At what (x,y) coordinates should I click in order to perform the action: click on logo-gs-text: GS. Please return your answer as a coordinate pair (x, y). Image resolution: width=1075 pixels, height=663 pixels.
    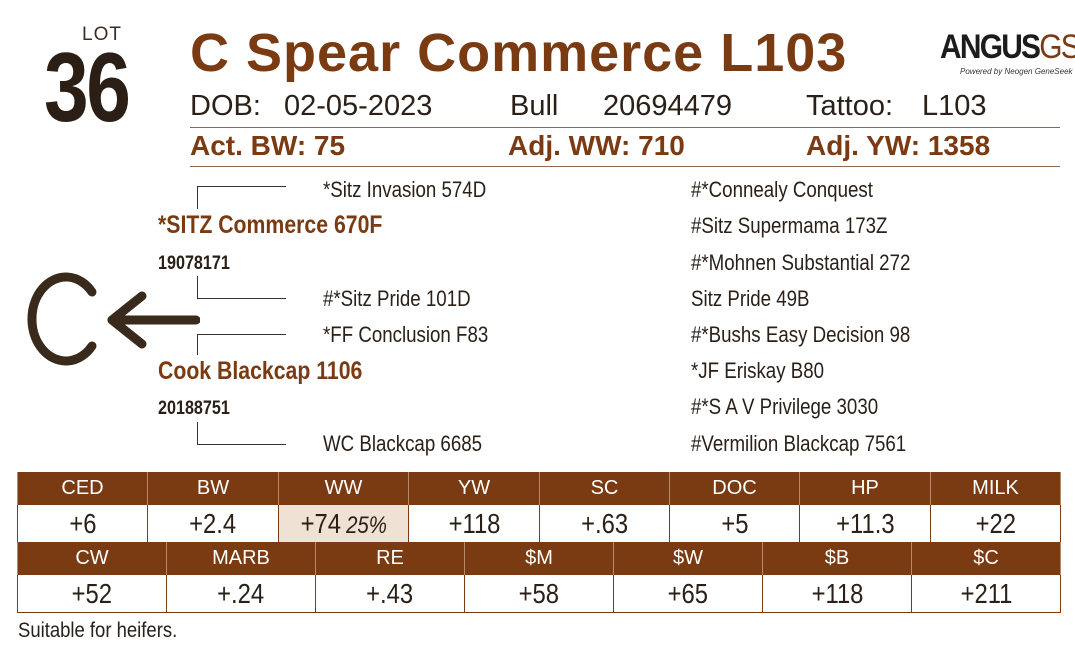
    Looking at the image, I should click on (1057, 47).